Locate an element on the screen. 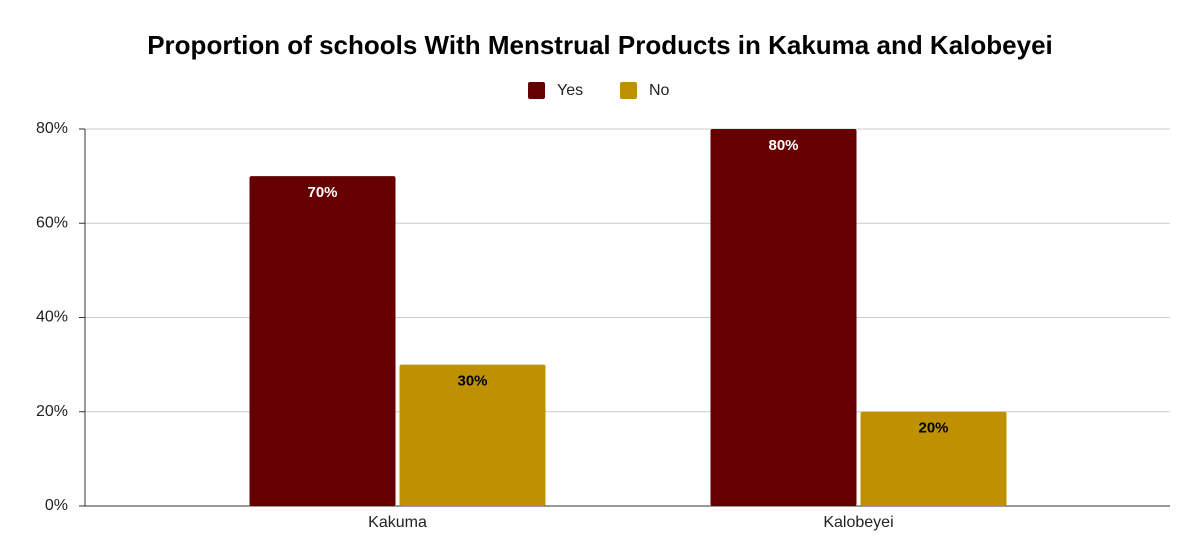 This screenshot has width=1200, height=554. legend-label: Yes is located at coordinates (570, 90).